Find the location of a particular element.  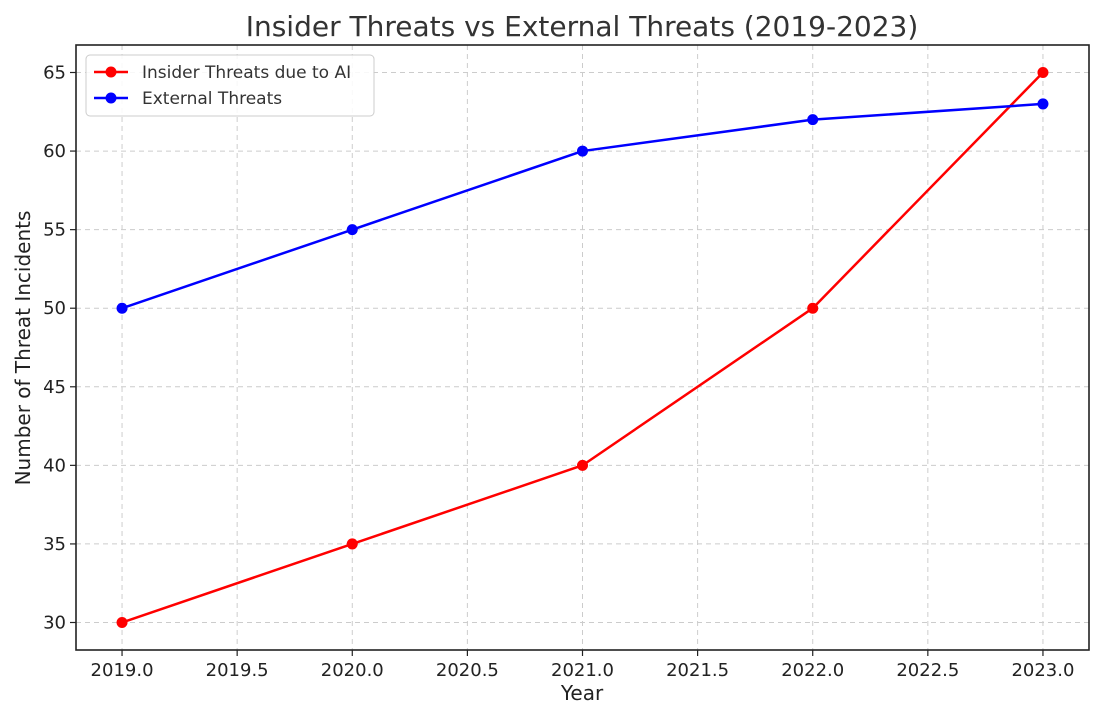

x-tick-label: 2019.5 is located at coordinates (237, 670).